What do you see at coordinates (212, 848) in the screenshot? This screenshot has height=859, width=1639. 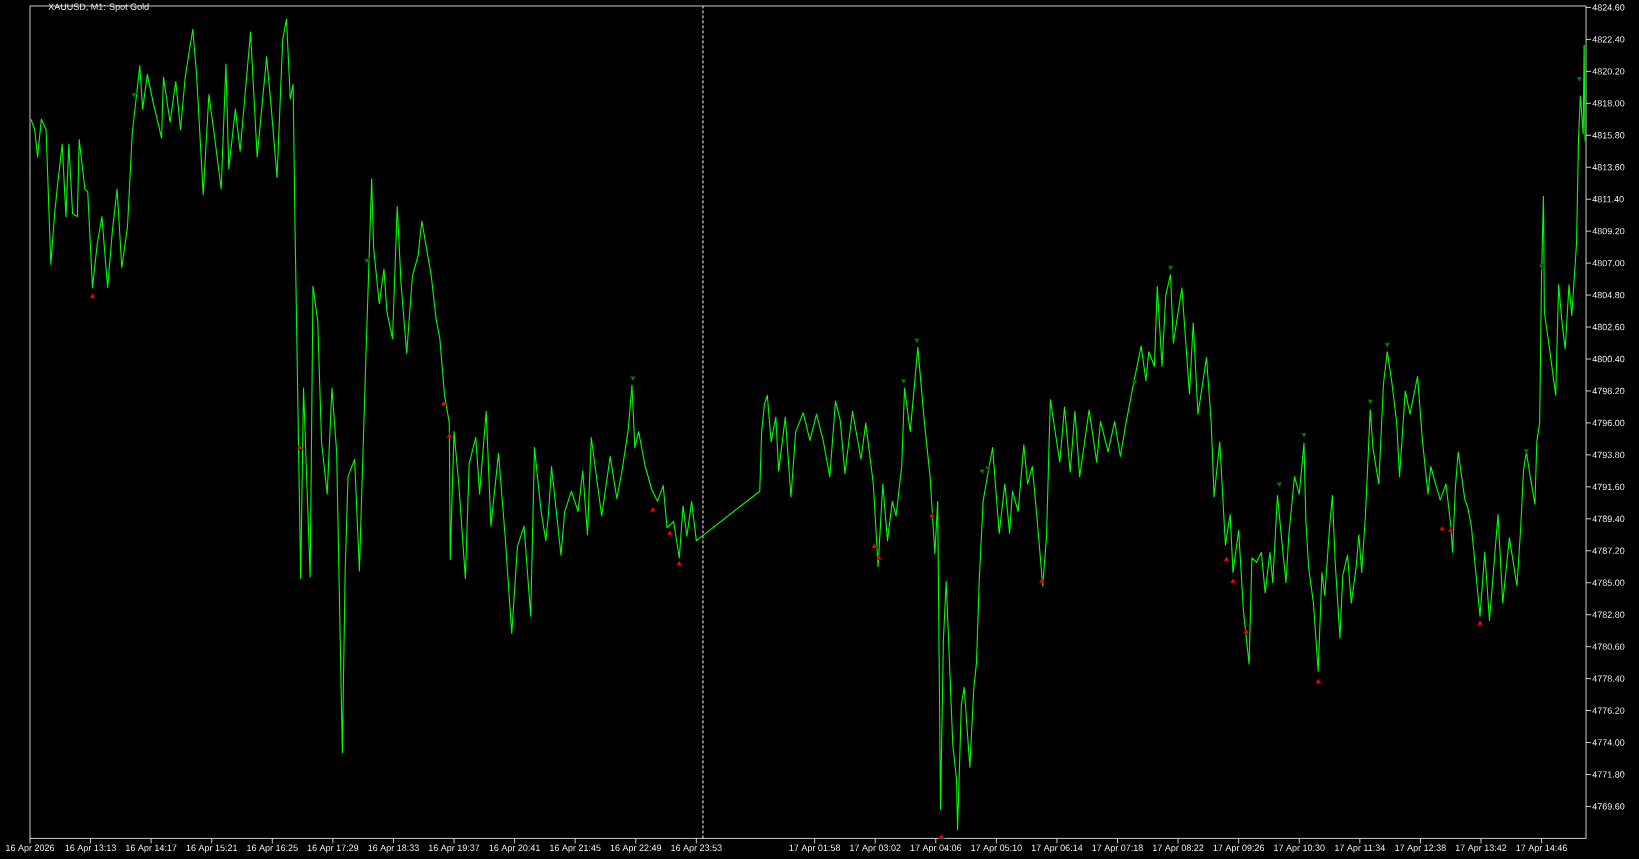 I see `x-tick-label: 16 Apr 15:21` at bounding box center [212, 848].